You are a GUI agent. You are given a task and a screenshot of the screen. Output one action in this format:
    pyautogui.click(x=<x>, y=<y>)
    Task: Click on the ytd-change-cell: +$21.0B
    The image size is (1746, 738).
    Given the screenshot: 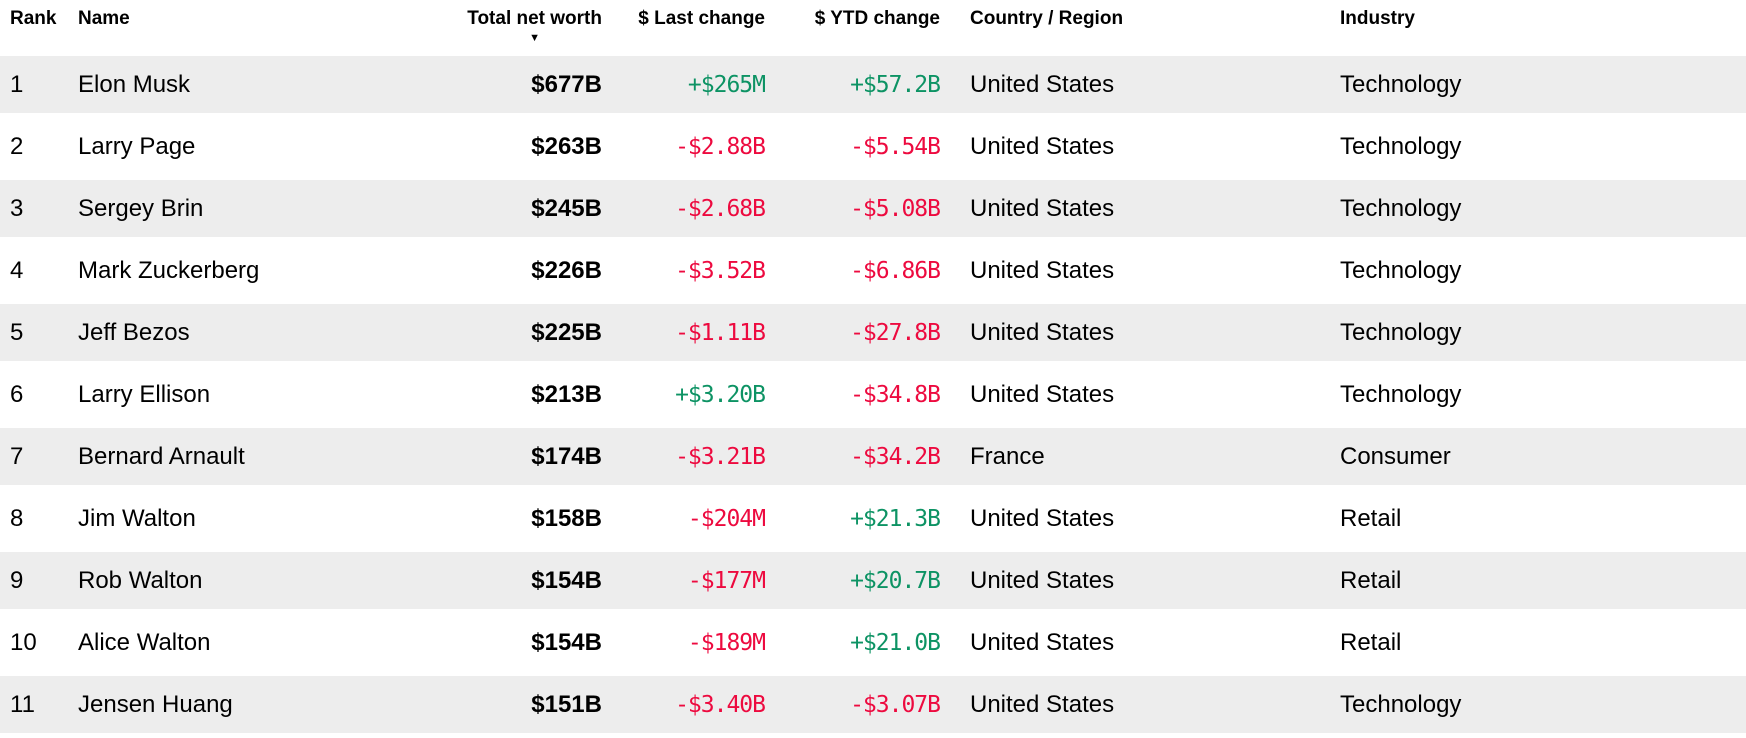 What is the action you would take?
    pyautogui.click(x=895, y=642)
    